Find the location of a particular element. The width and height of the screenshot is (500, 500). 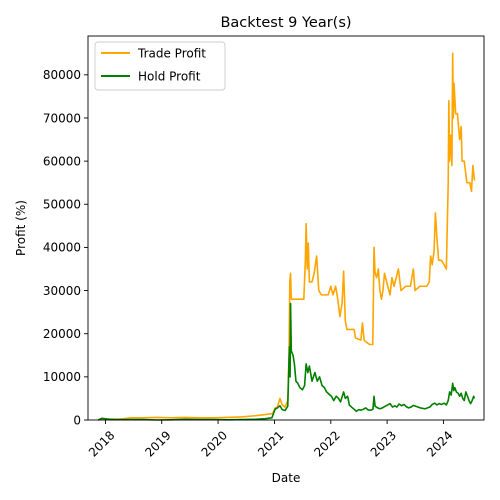

chart-title: Backtest 9 Year(s) is located at coordinates (285, 23).